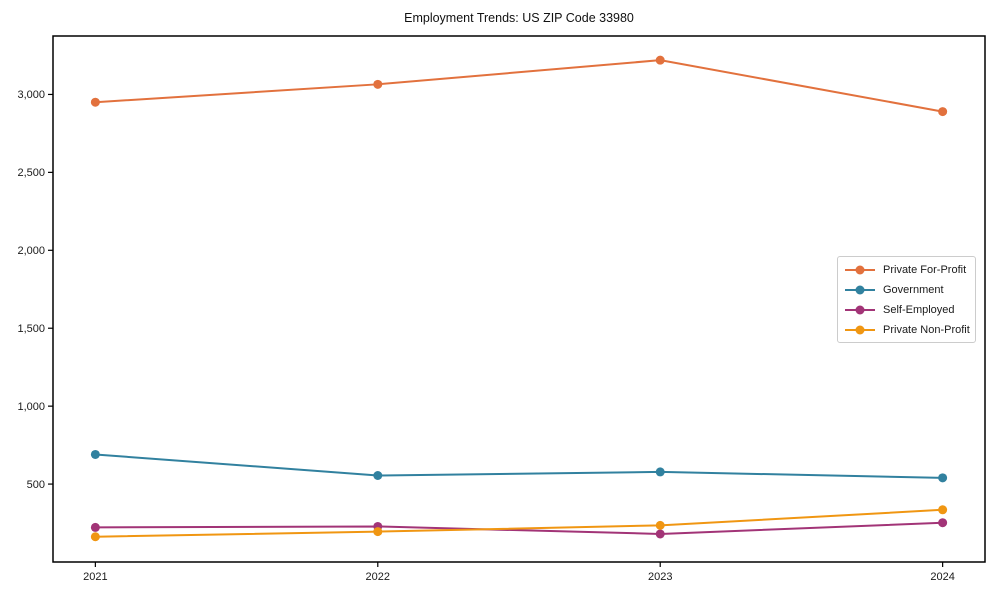 The width and height of the screenshot is (1000, 600). Describe the element at coordinates (31, 95) in the screenshot. I see `y-tick-label: 3,000` at that location.